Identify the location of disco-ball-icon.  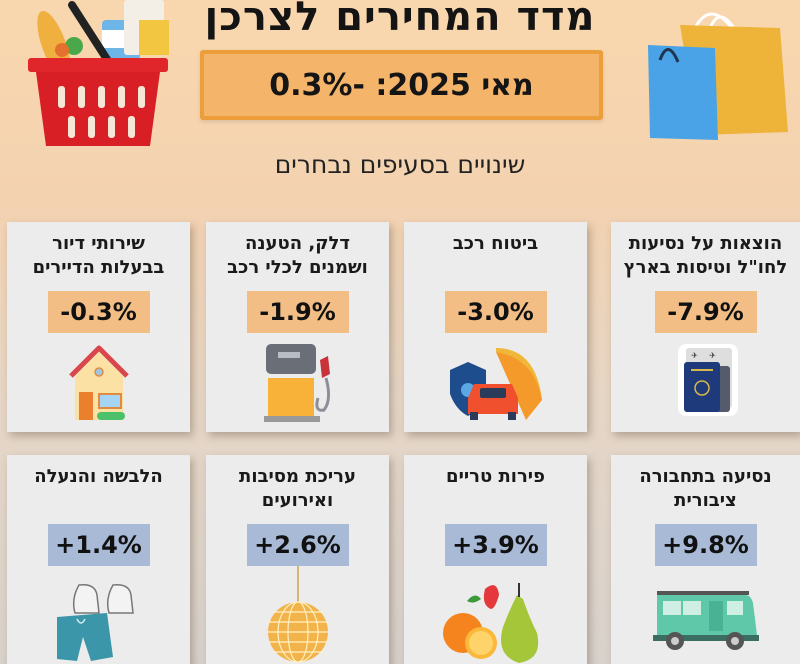
(297, 614).